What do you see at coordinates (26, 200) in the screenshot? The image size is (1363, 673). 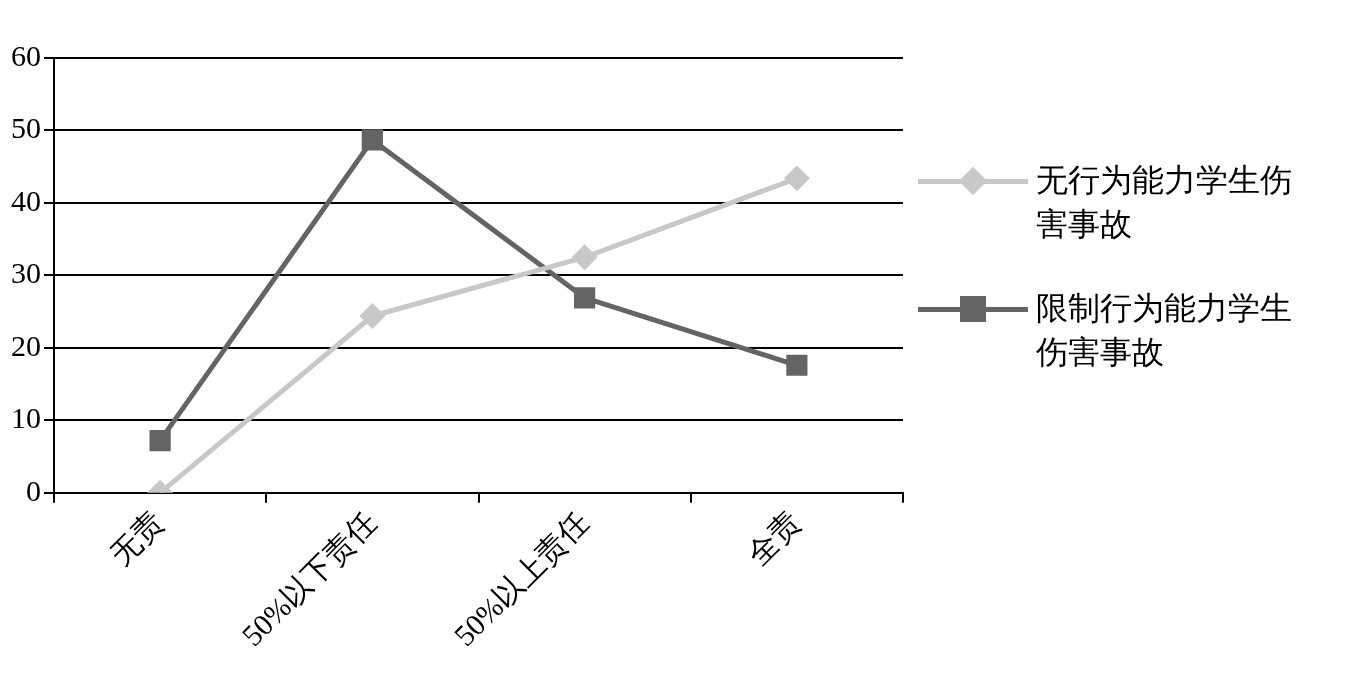 I see `y-tick-label: 40` at bounding box center [26, 200].